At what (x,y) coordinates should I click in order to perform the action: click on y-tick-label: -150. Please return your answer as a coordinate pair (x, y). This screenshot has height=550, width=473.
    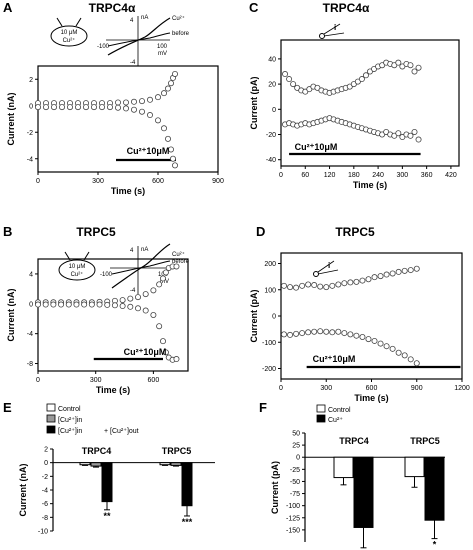
    Looking at the image, I should click on (293, 530).